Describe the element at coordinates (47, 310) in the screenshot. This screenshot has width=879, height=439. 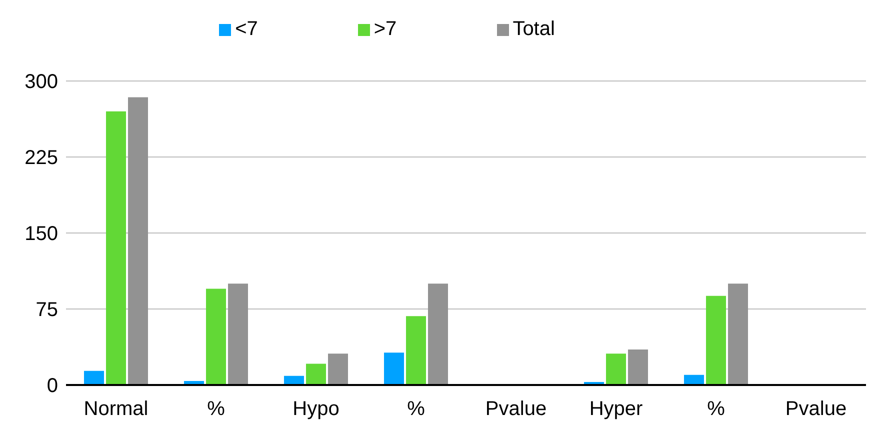
I see `y-tick-label: 75` at that location.